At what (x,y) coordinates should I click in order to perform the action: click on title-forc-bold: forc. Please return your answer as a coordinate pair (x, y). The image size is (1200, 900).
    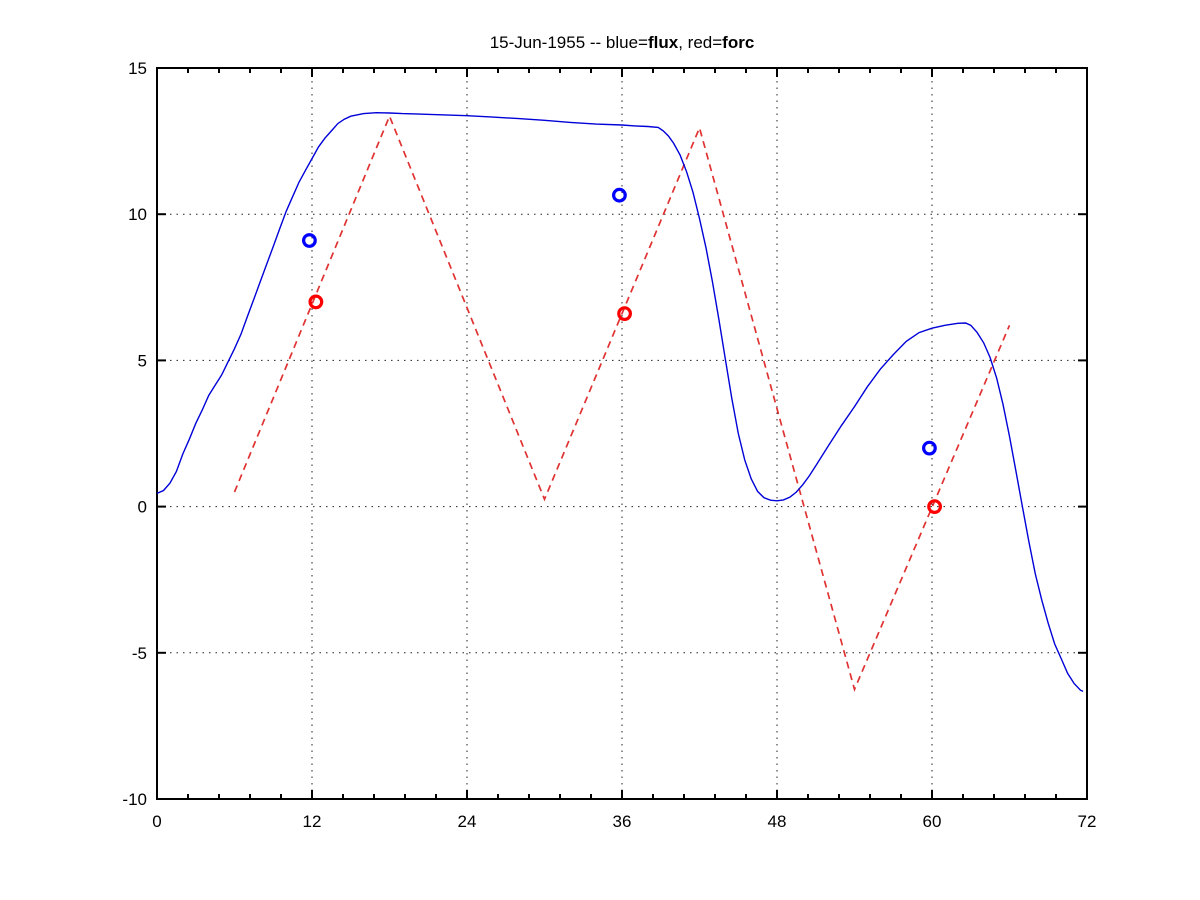
    Looking at the image, I should click on (738, 42).